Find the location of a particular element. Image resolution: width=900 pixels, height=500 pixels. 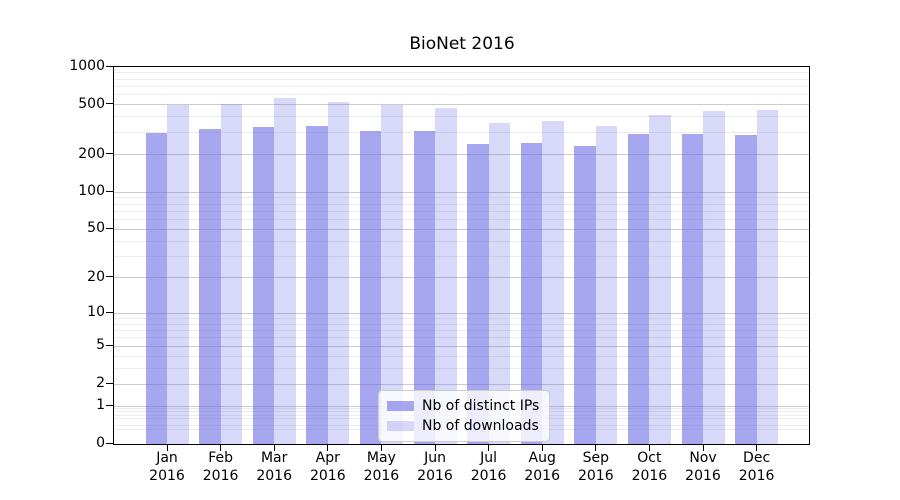

x-tick-label: Jan 2016 is located at coordinates (167, 467).